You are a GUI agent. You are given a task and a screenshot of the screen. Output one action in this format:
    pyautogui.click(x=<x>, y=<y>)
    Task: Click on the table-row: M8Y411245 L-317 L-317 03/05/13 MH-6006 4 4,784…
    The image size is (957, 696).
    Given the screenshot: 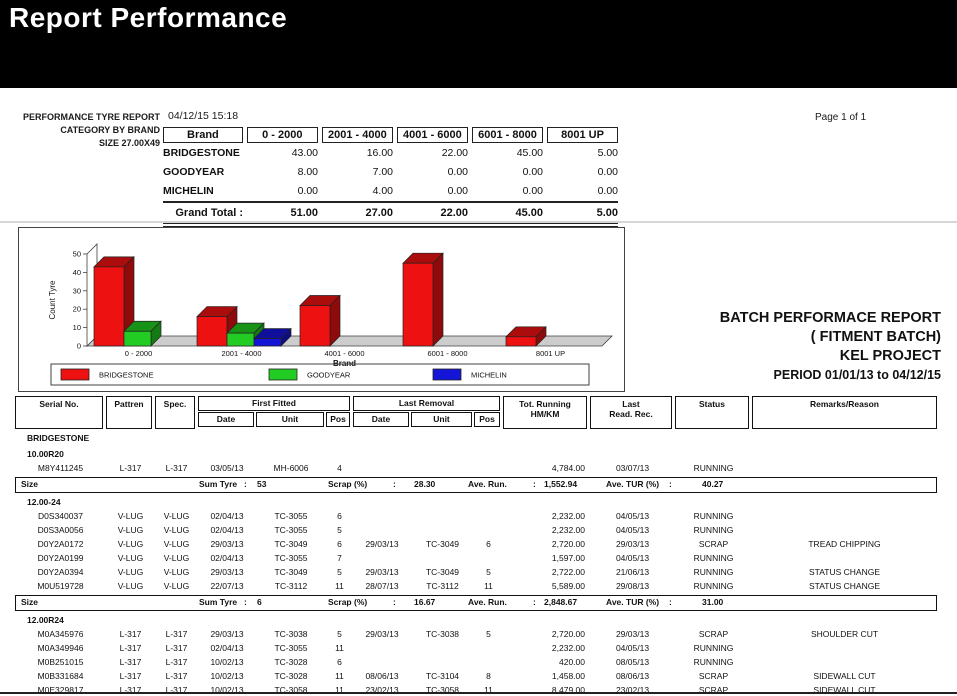 What is the action you would take?
    pyautogui.click(x=476, y=468)
    